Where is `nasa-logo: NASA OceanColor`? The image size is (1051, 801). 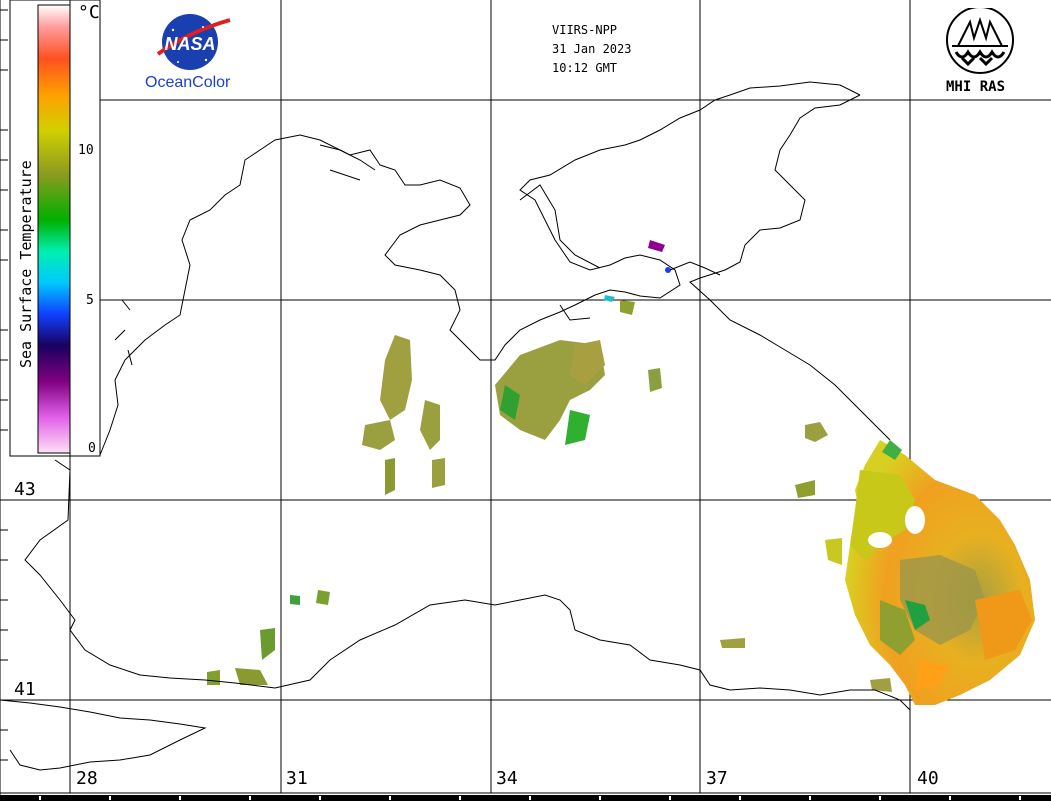
nasa-logo: NASA OceanColor is located at coordinates (191, 53).